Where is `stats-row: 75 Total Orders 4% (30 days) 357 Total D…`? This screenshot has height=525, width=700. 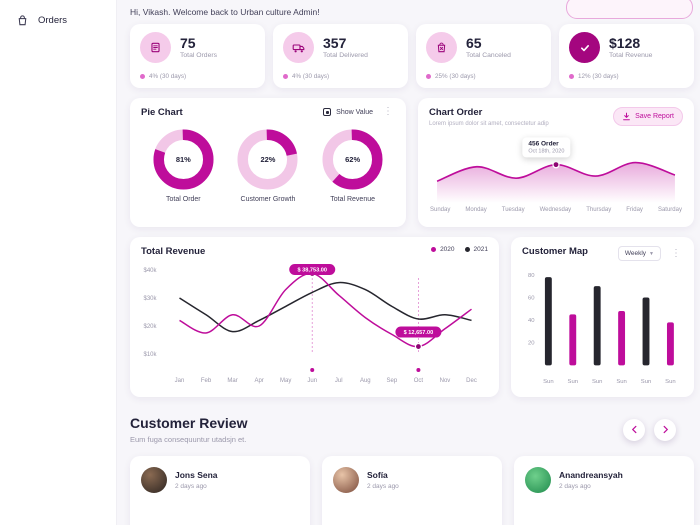
stats-row: 75 Total Orders 4% (30 days) 357 Total D… is located at coordinates (412, 56).